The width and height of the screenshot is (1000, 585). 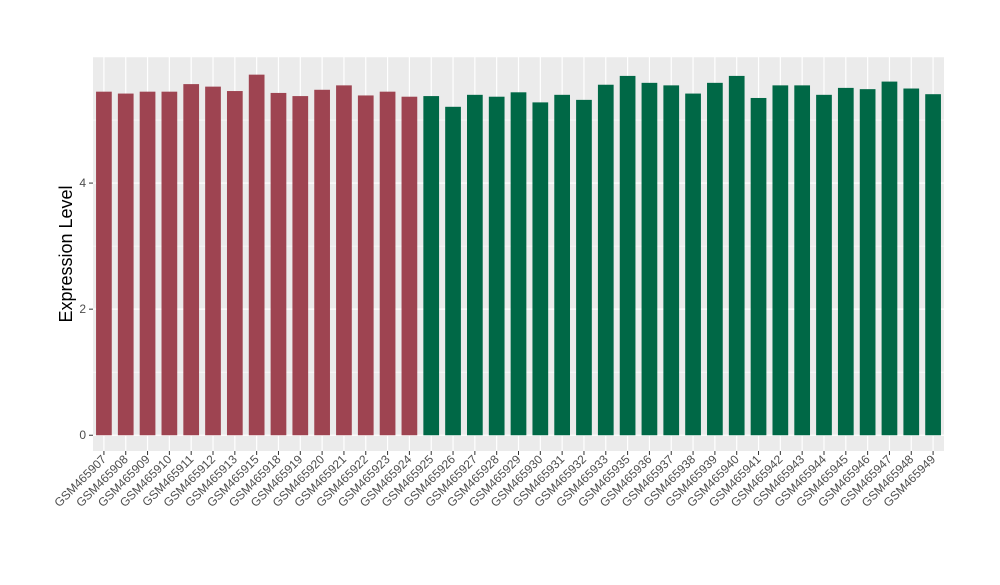 I want to click on bar-GSM465942, so click(x=780, y=260).